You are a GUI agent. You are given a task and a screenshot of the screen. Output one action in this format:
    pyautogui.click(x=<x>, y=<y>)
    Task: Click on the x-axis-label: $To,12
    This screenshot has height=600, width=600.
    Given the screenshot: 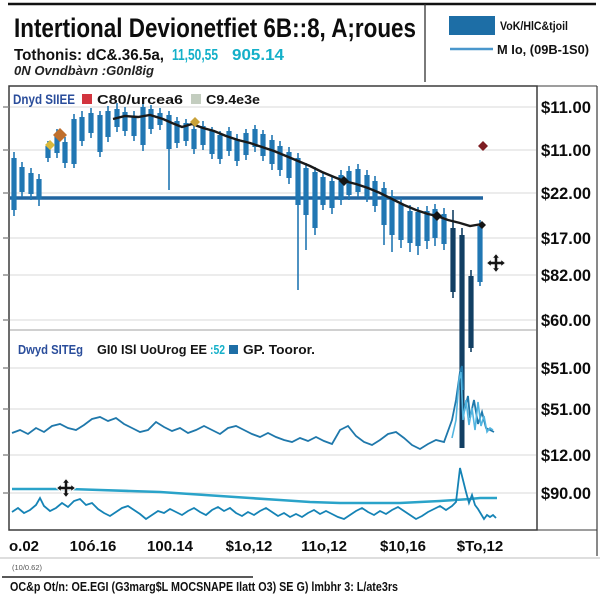 What is the action you would take?
    pyautogui.click(x=480, y=546)
    